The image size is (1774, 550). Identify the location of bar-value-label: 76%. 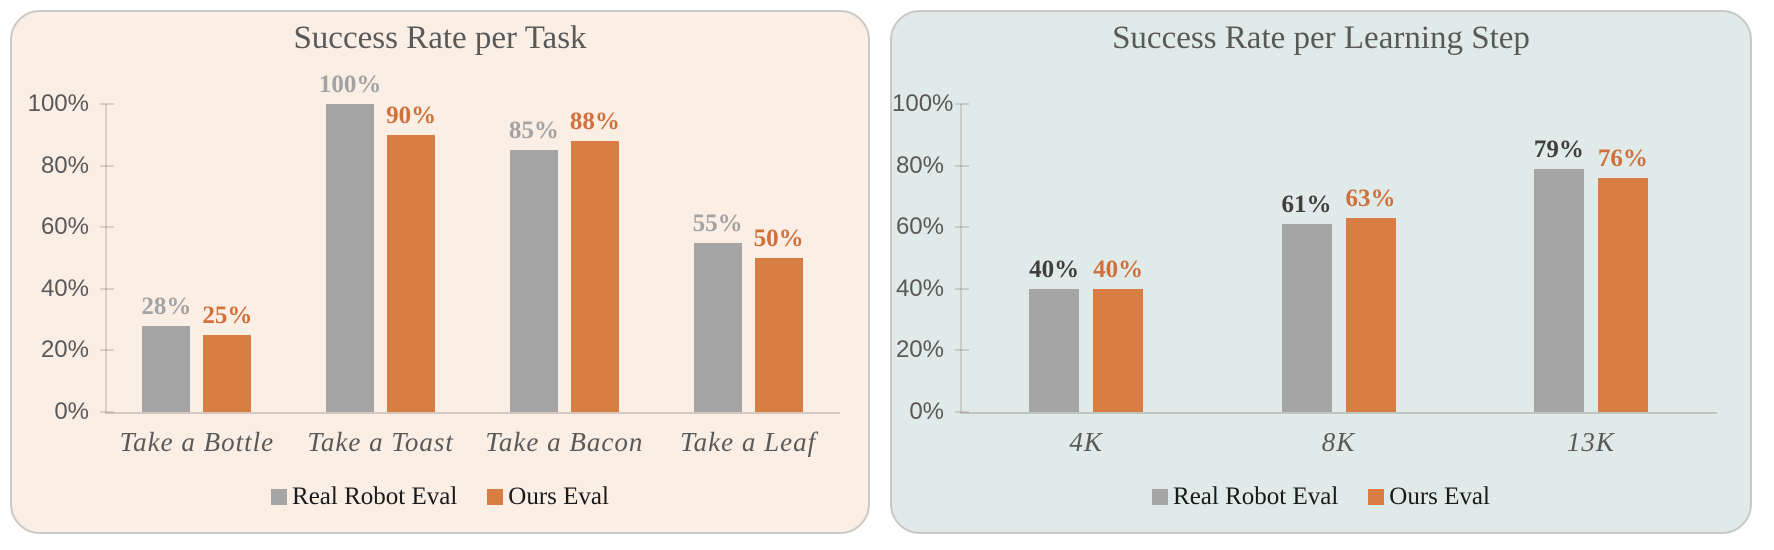
(1622, 158).